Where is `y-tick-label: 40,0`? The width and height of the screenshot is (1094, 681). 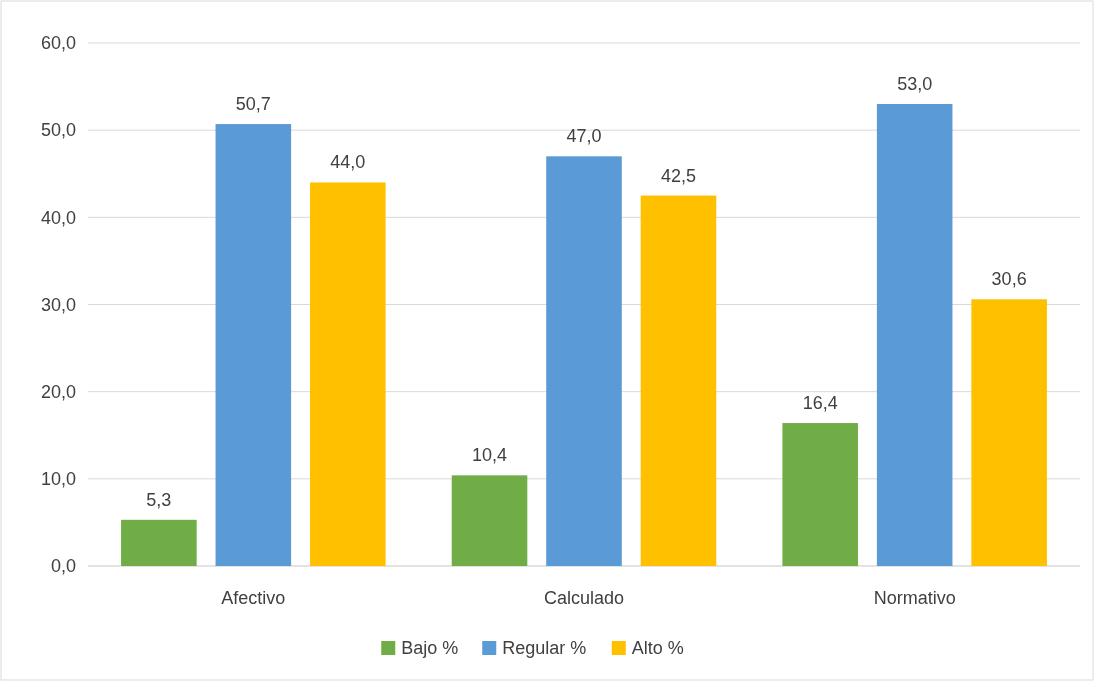
y-tick-label: 40,0 is located at coordinates (58, 217).